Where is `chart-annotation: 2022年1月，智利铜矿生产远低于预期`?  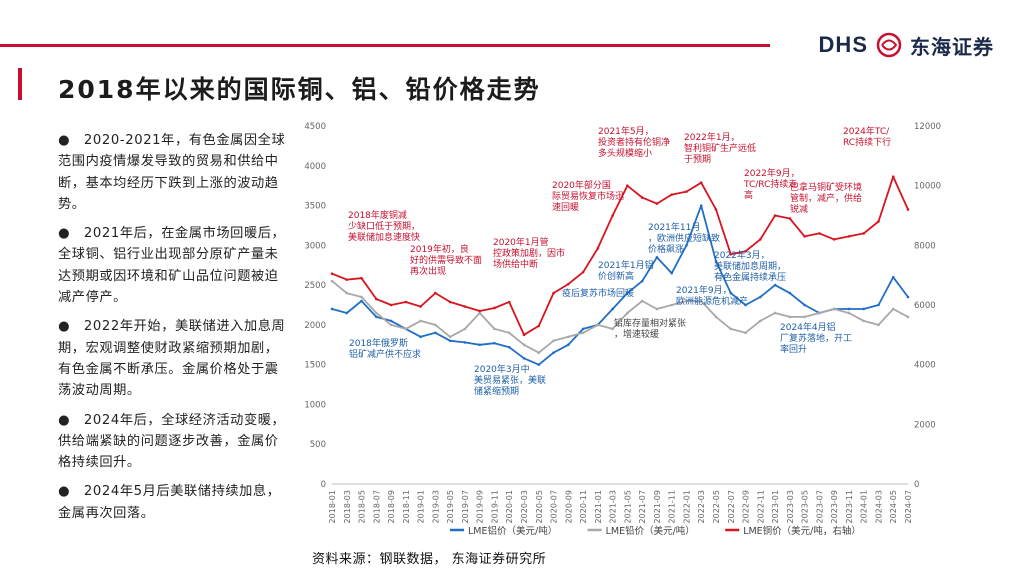
chart-annotation: 2022年1月，智利铜矿生产远低于预期 is located at coordinates (720, 148).